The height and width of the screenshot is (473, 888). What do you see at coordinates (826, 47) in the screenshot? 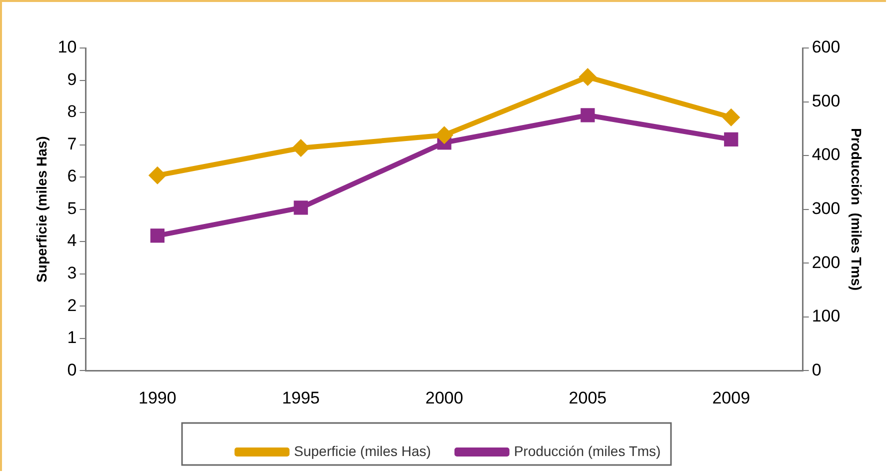
I see `y2-tick-label: 600` at bounding box center [826, 47].